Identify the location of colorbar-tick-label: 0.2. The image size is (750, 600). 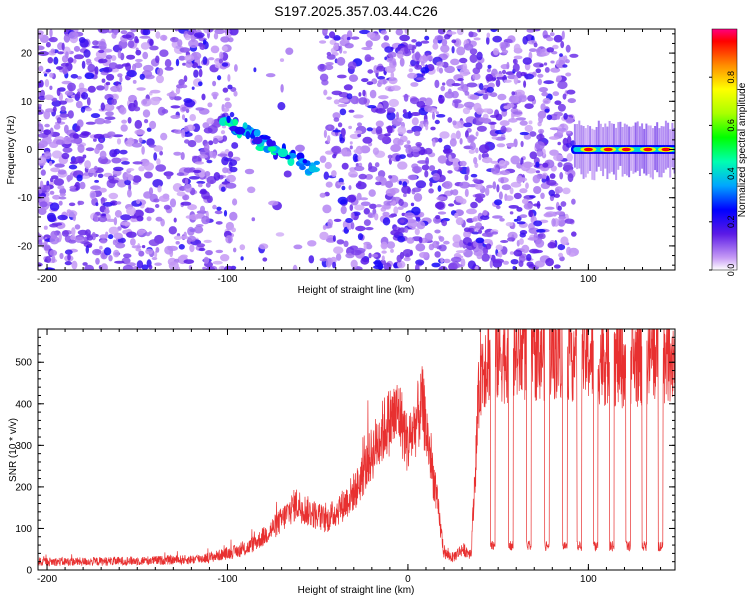
(731, 222).